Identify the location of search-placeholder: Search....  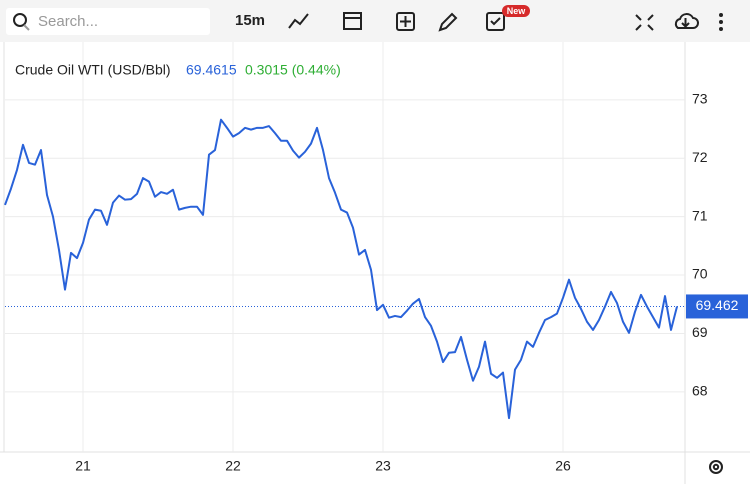
(68, 21).